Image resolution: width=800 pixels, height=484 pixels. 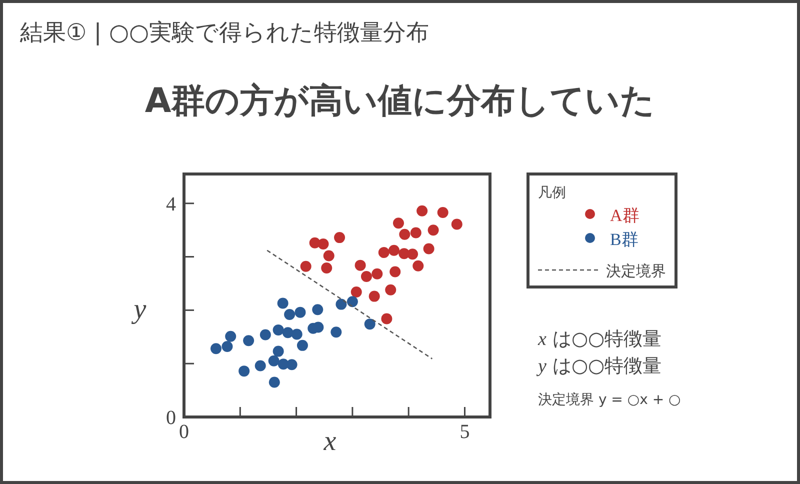 What do you see at coordinates (609, 400) in the screenshot?
I see `text: 決定境界 y = ○x + ○` at bounding box center [609, 400].